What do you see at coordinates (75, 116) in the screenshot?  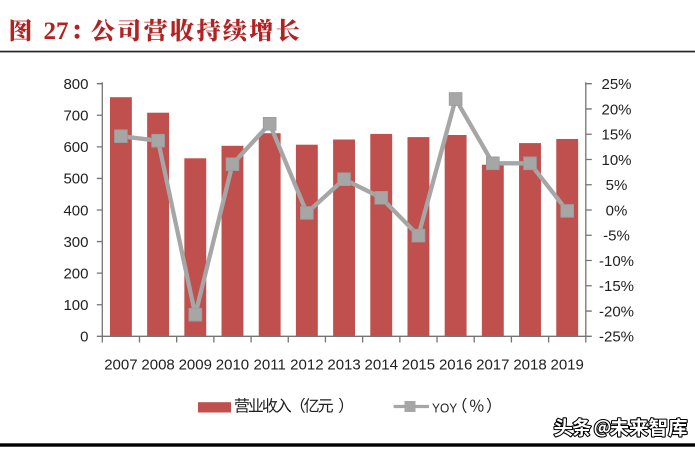 I see `svg-text: 700` at bounding box center [75, 116].